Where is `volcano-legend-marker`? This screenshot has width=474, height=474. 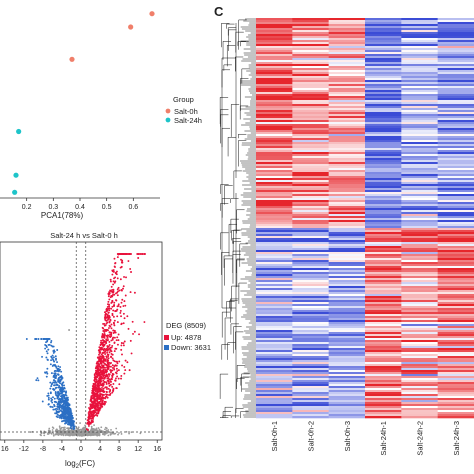 volcano-legend-marker is located at coordinates (166, 347).